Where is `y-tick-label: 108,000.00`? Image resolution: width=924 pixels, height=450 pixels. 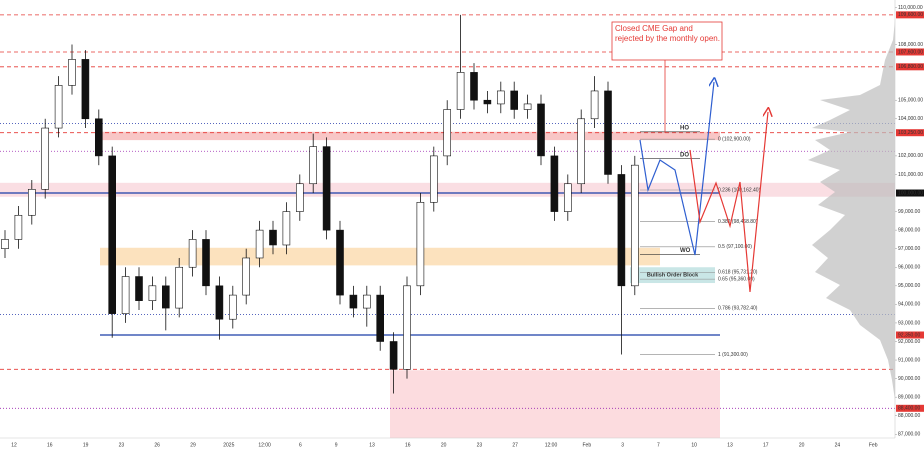 y-tick-label: 108,000.00 is located at coordinates (910, 45).